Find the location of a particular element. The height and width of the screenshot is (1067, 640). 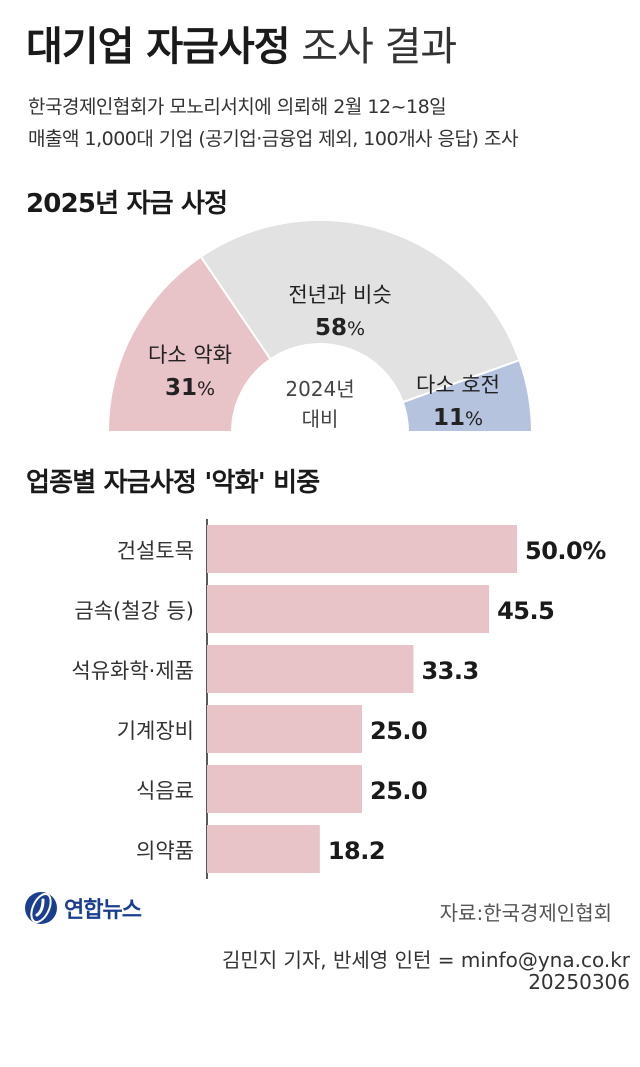

bar-value-label-3: 25.0 is located at coordinates (398, 731).